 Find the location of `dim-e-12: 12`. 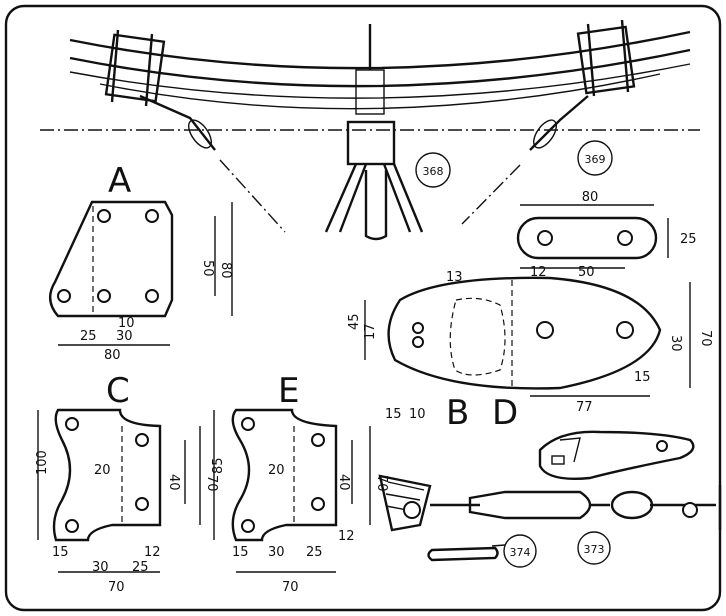

dim-e-12: 12 is located at coordinates (346, 536).